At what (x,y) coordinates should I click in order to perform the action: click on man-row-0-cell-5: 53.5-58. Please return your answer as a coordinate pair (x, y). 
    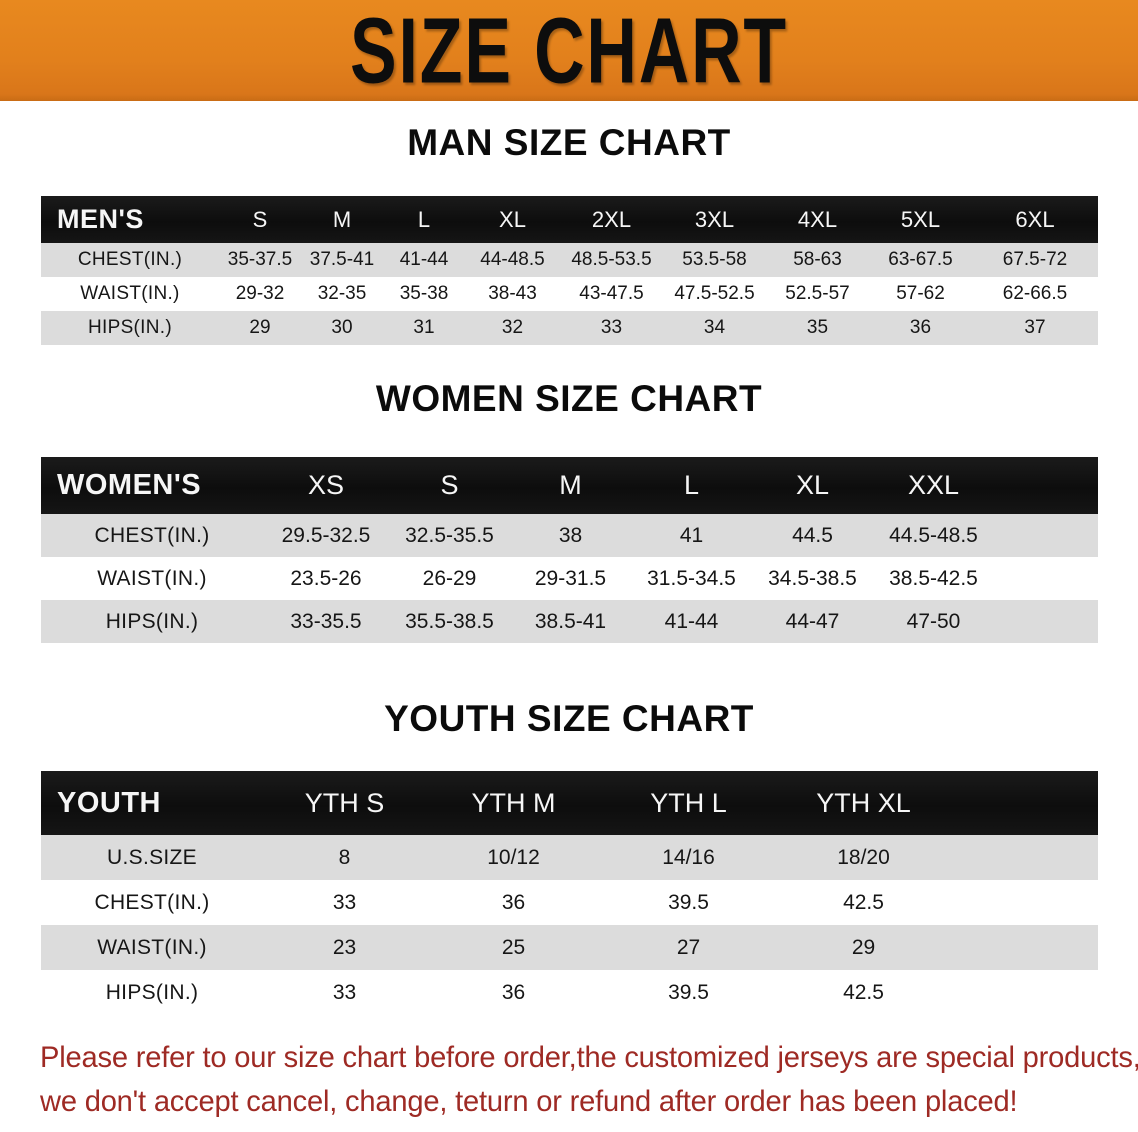
    Looking at the image, I should click on (714, 259).